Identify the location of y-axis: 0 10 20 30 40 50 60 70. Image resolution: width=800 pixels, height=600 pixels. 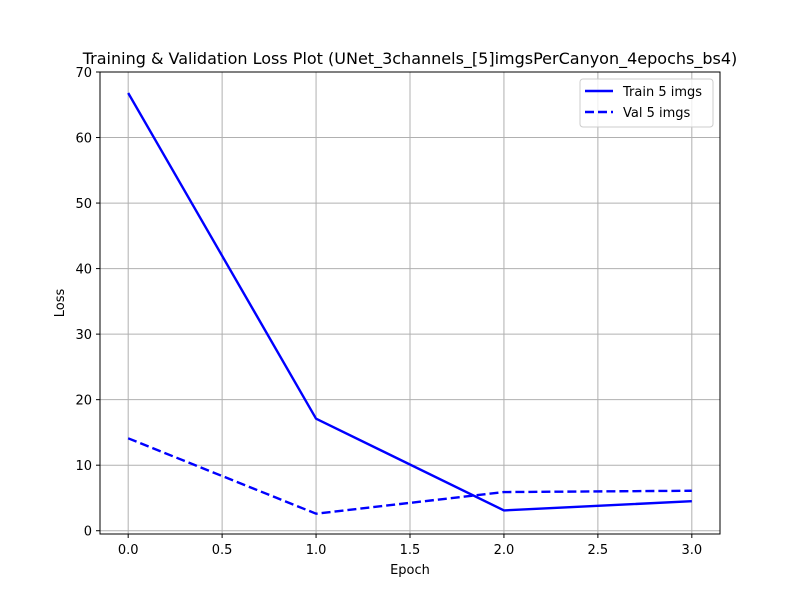
(87, 303).